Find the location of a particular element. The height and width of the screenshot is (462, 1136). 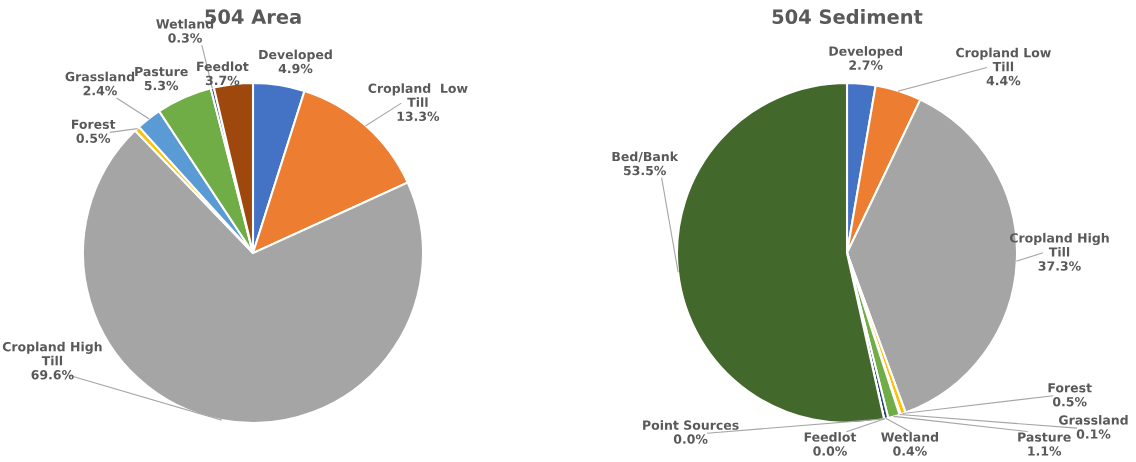

data-label: 2.7% is located at coordinates (866, 65).